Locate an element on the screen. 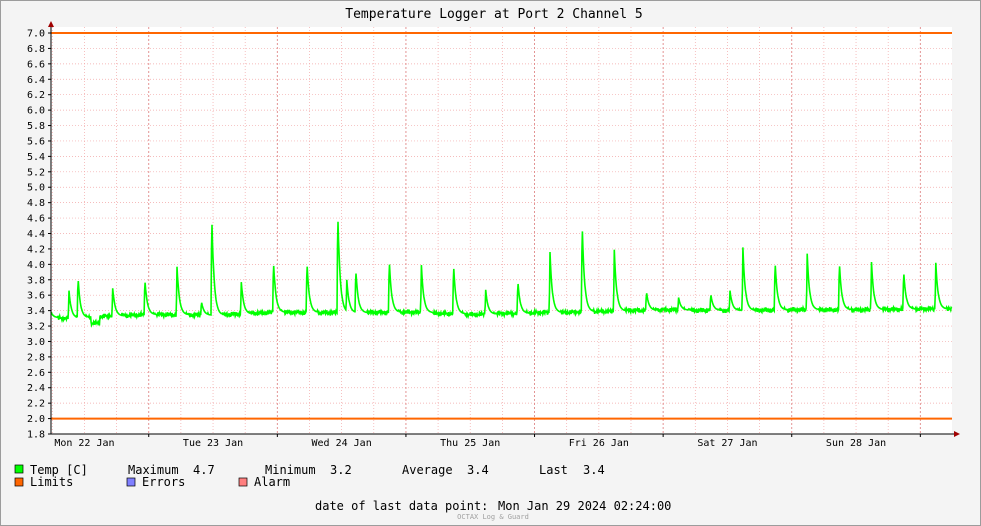 This screenshot has height=526, width=981. legend-swatch-errors is located at coordinates (131, 482).